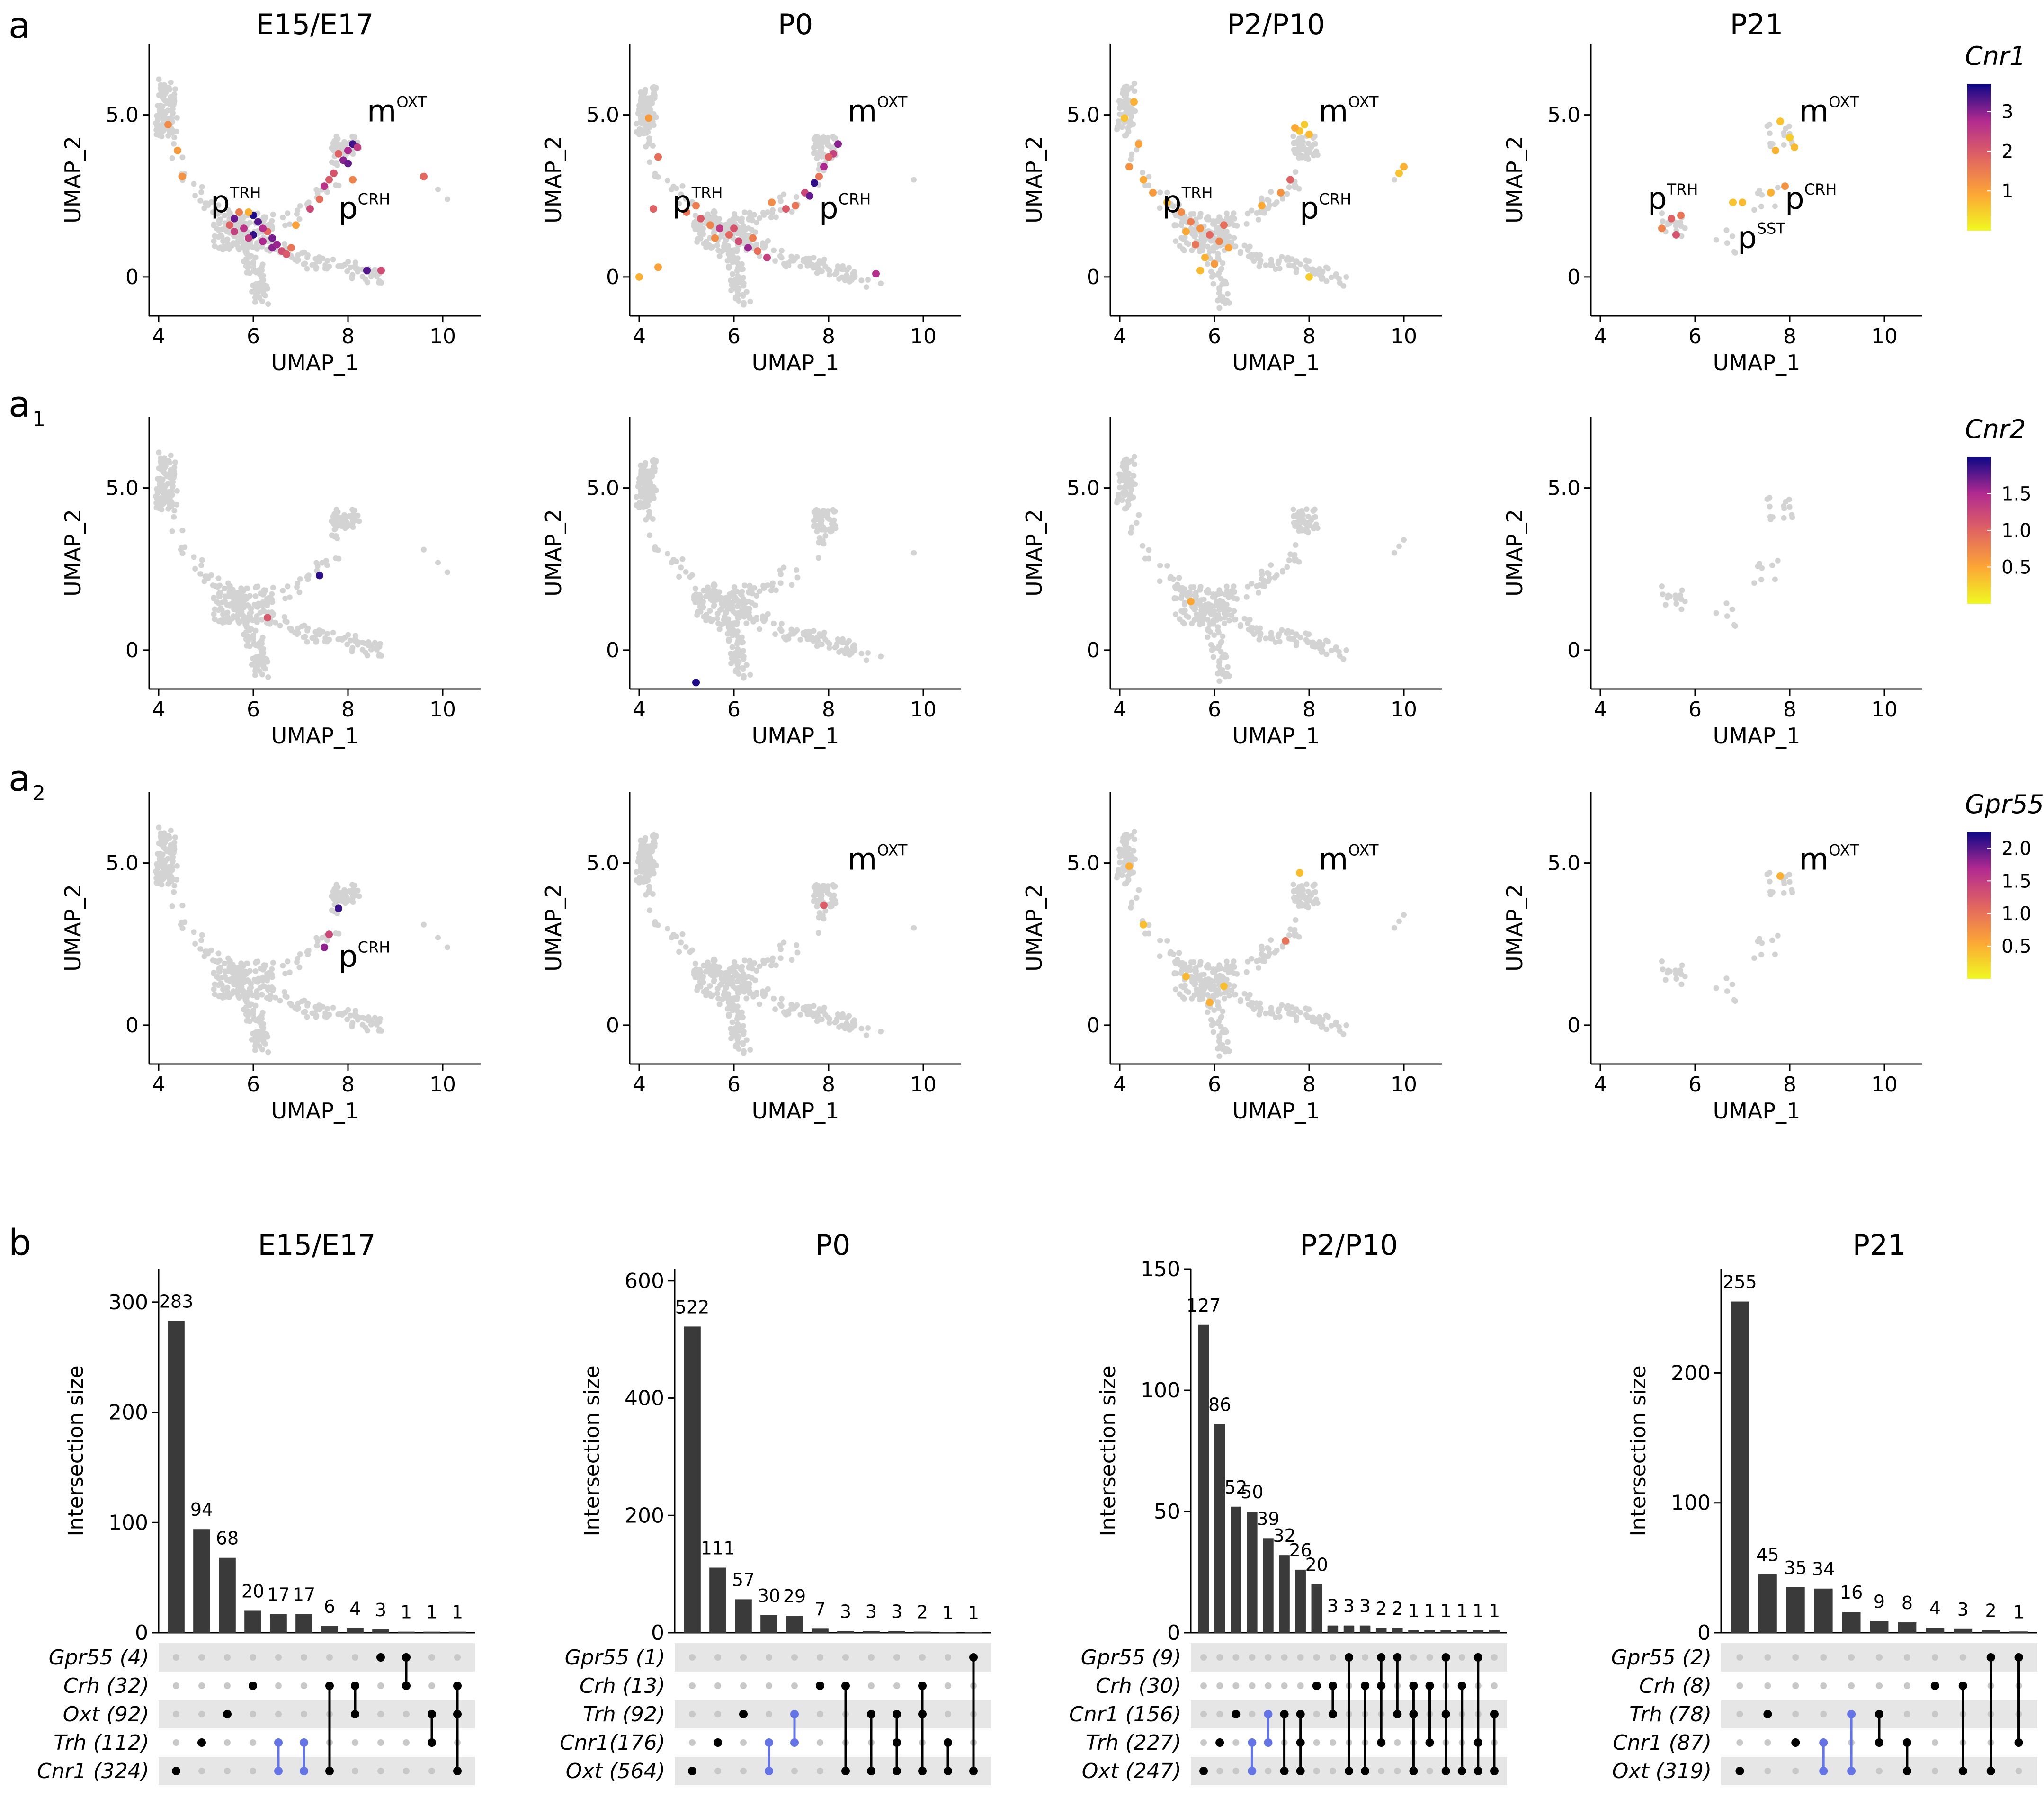 This screenshot has width=2044, height=1798. What do you see at coordinates (1514, 180) in the screenshot?
I see `y-axis-title: UMAP_2` at bounding box center [1514, 180].